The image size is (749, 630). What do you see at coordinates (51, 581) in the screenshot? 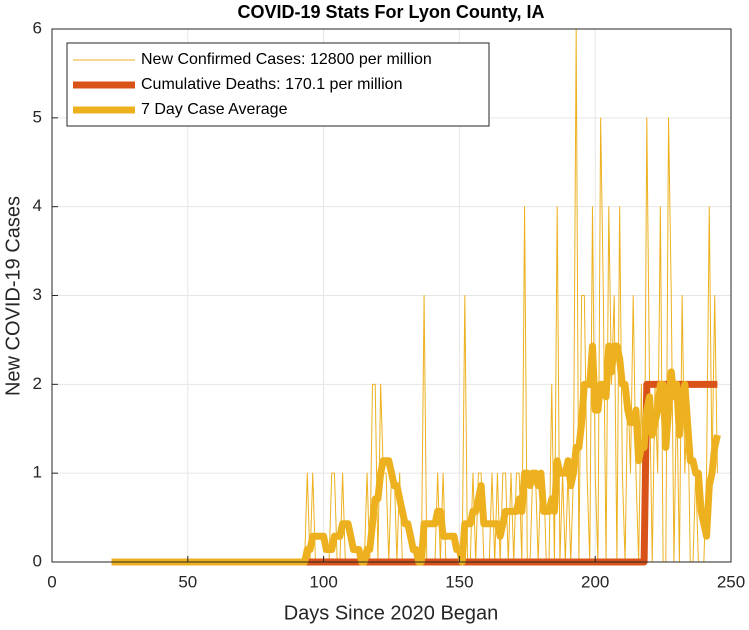
I see `x-tick-label: 0` at bounding box center [51, 581].